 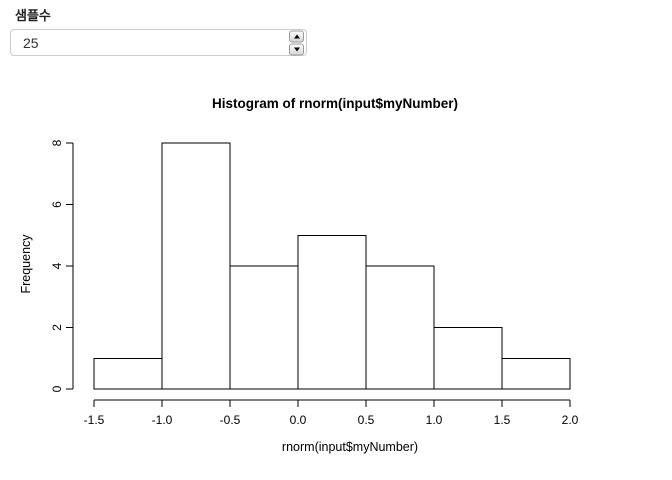 I want to click on sample-count-input, so click(x=158, y=42).